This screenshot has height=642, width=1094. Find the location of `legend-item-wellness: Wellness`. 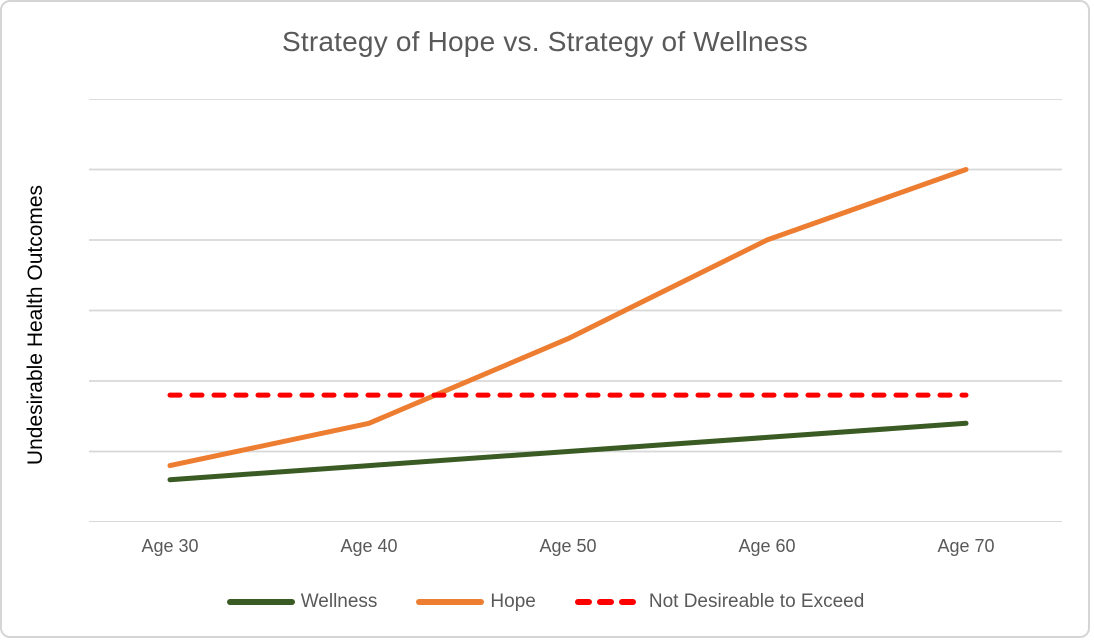

legend-item-wellness: Wellness is located at coordinates (302, 602).